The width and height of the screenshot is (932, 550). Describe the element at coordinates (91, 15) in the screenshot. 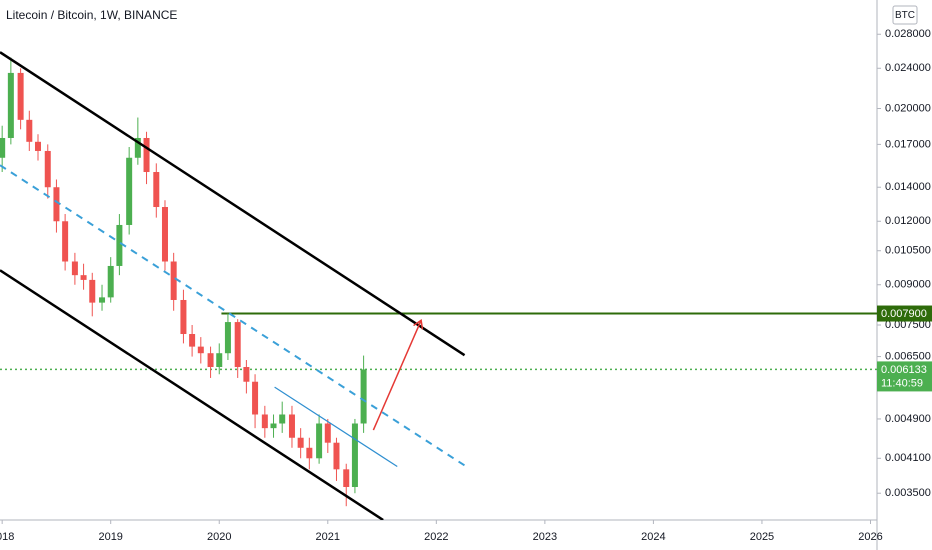

I see `chart-title: Litecoin / Bitcoin, 1W, BINANCE` at that location.